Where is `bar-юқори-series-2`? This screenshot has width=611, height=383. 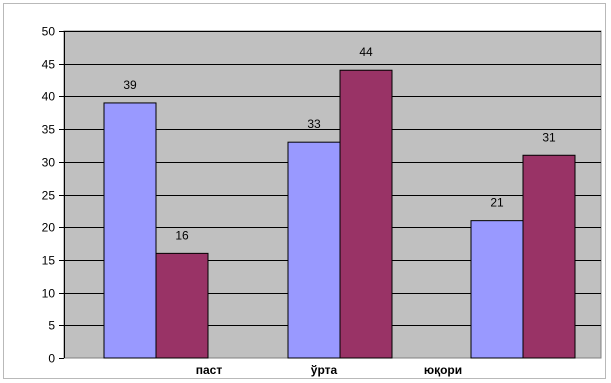 bar-юқори-series-2 is located at coordinates (549, 256).